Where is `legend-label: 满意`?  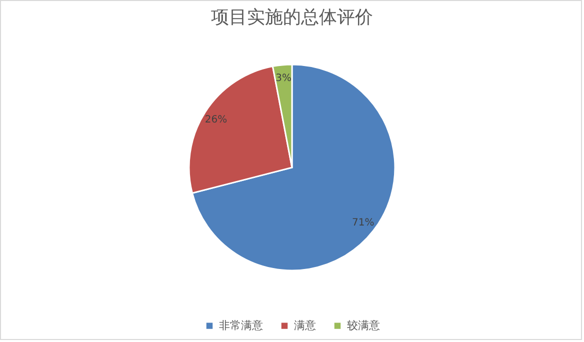 legend-label: 满意 is located at coordinates (305, 325).